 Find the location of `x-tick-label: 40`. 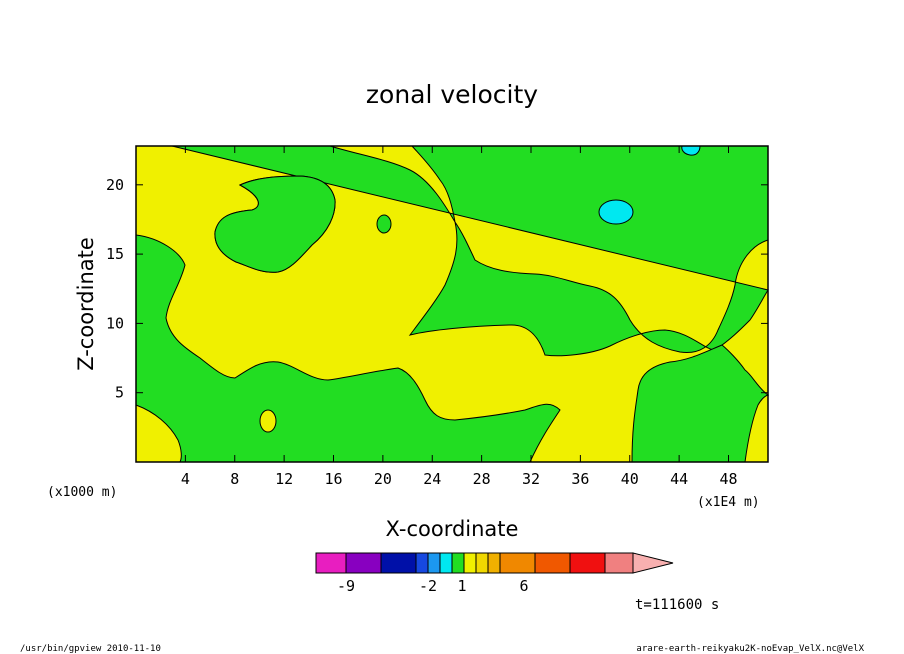

x-tick-label: 40 is located at coordinates (630, 479).